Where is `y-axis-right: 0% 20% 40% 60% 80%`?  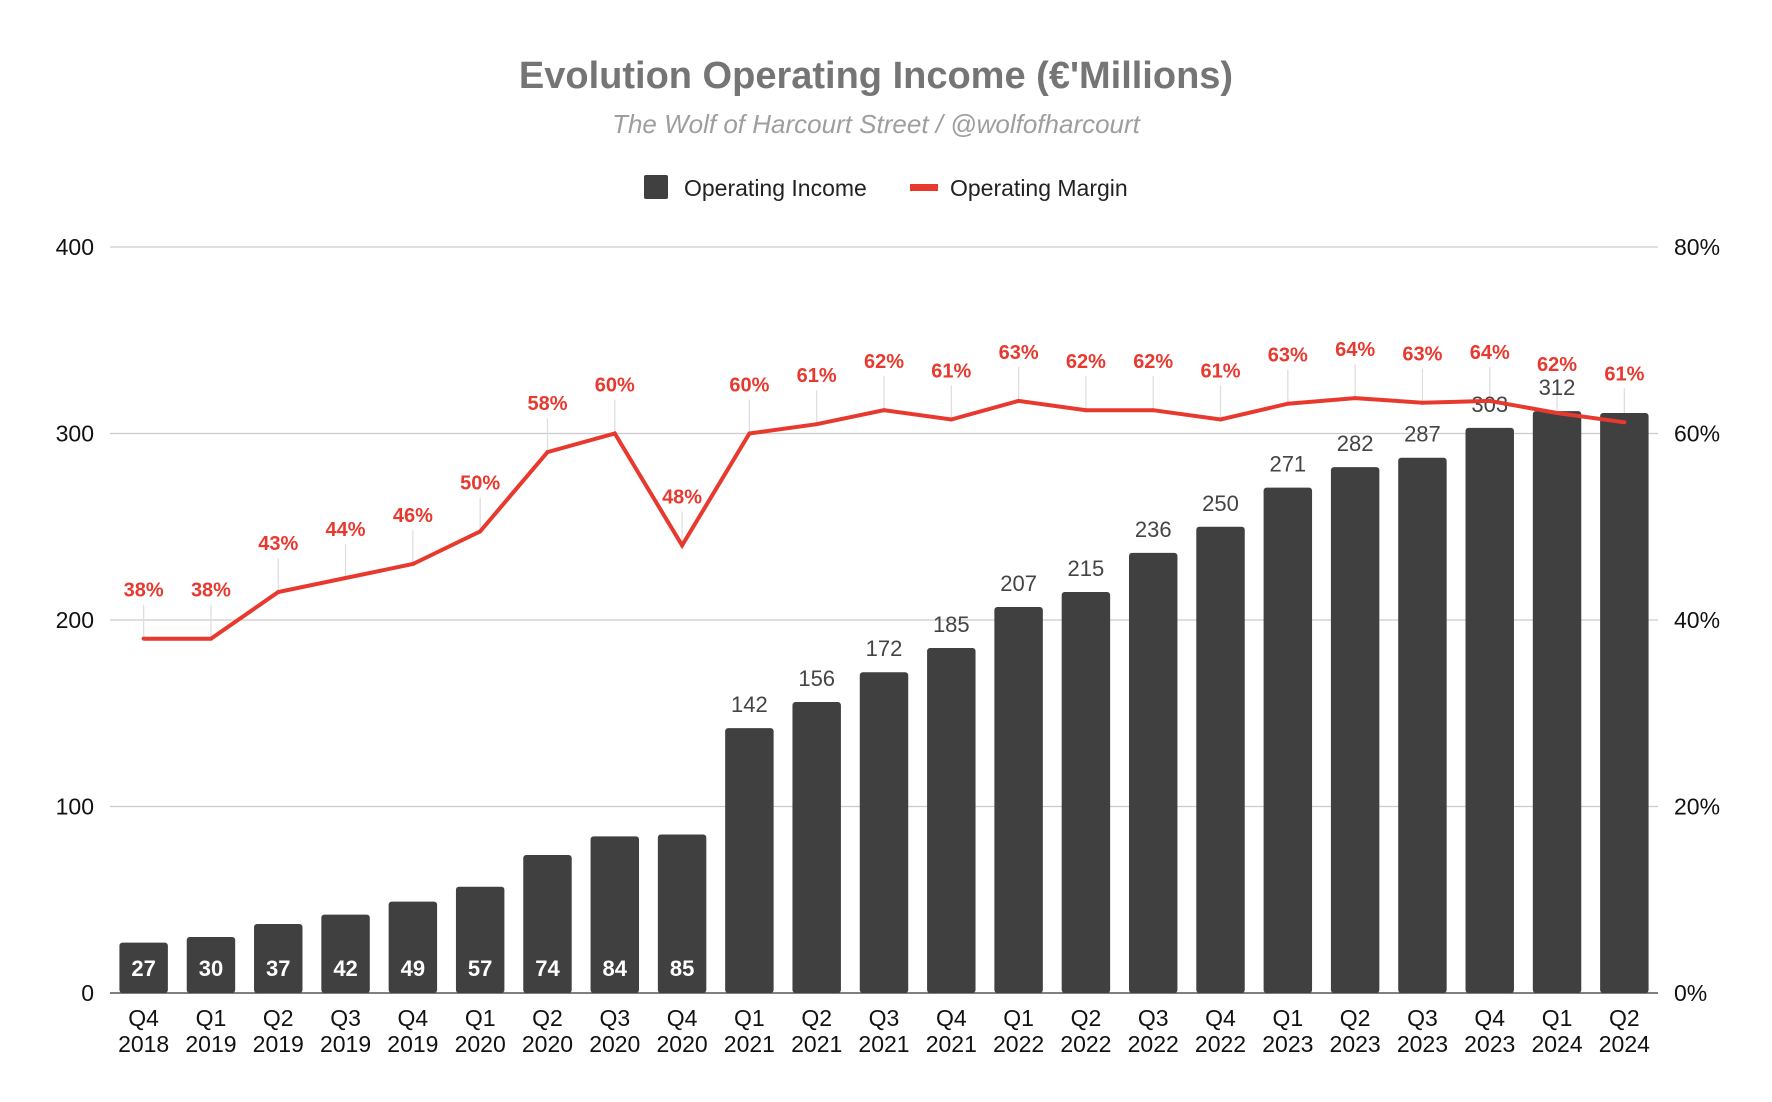
y-axis-right: 0% 20% 40% 60% 80% is located at coordinates (1697, 620).